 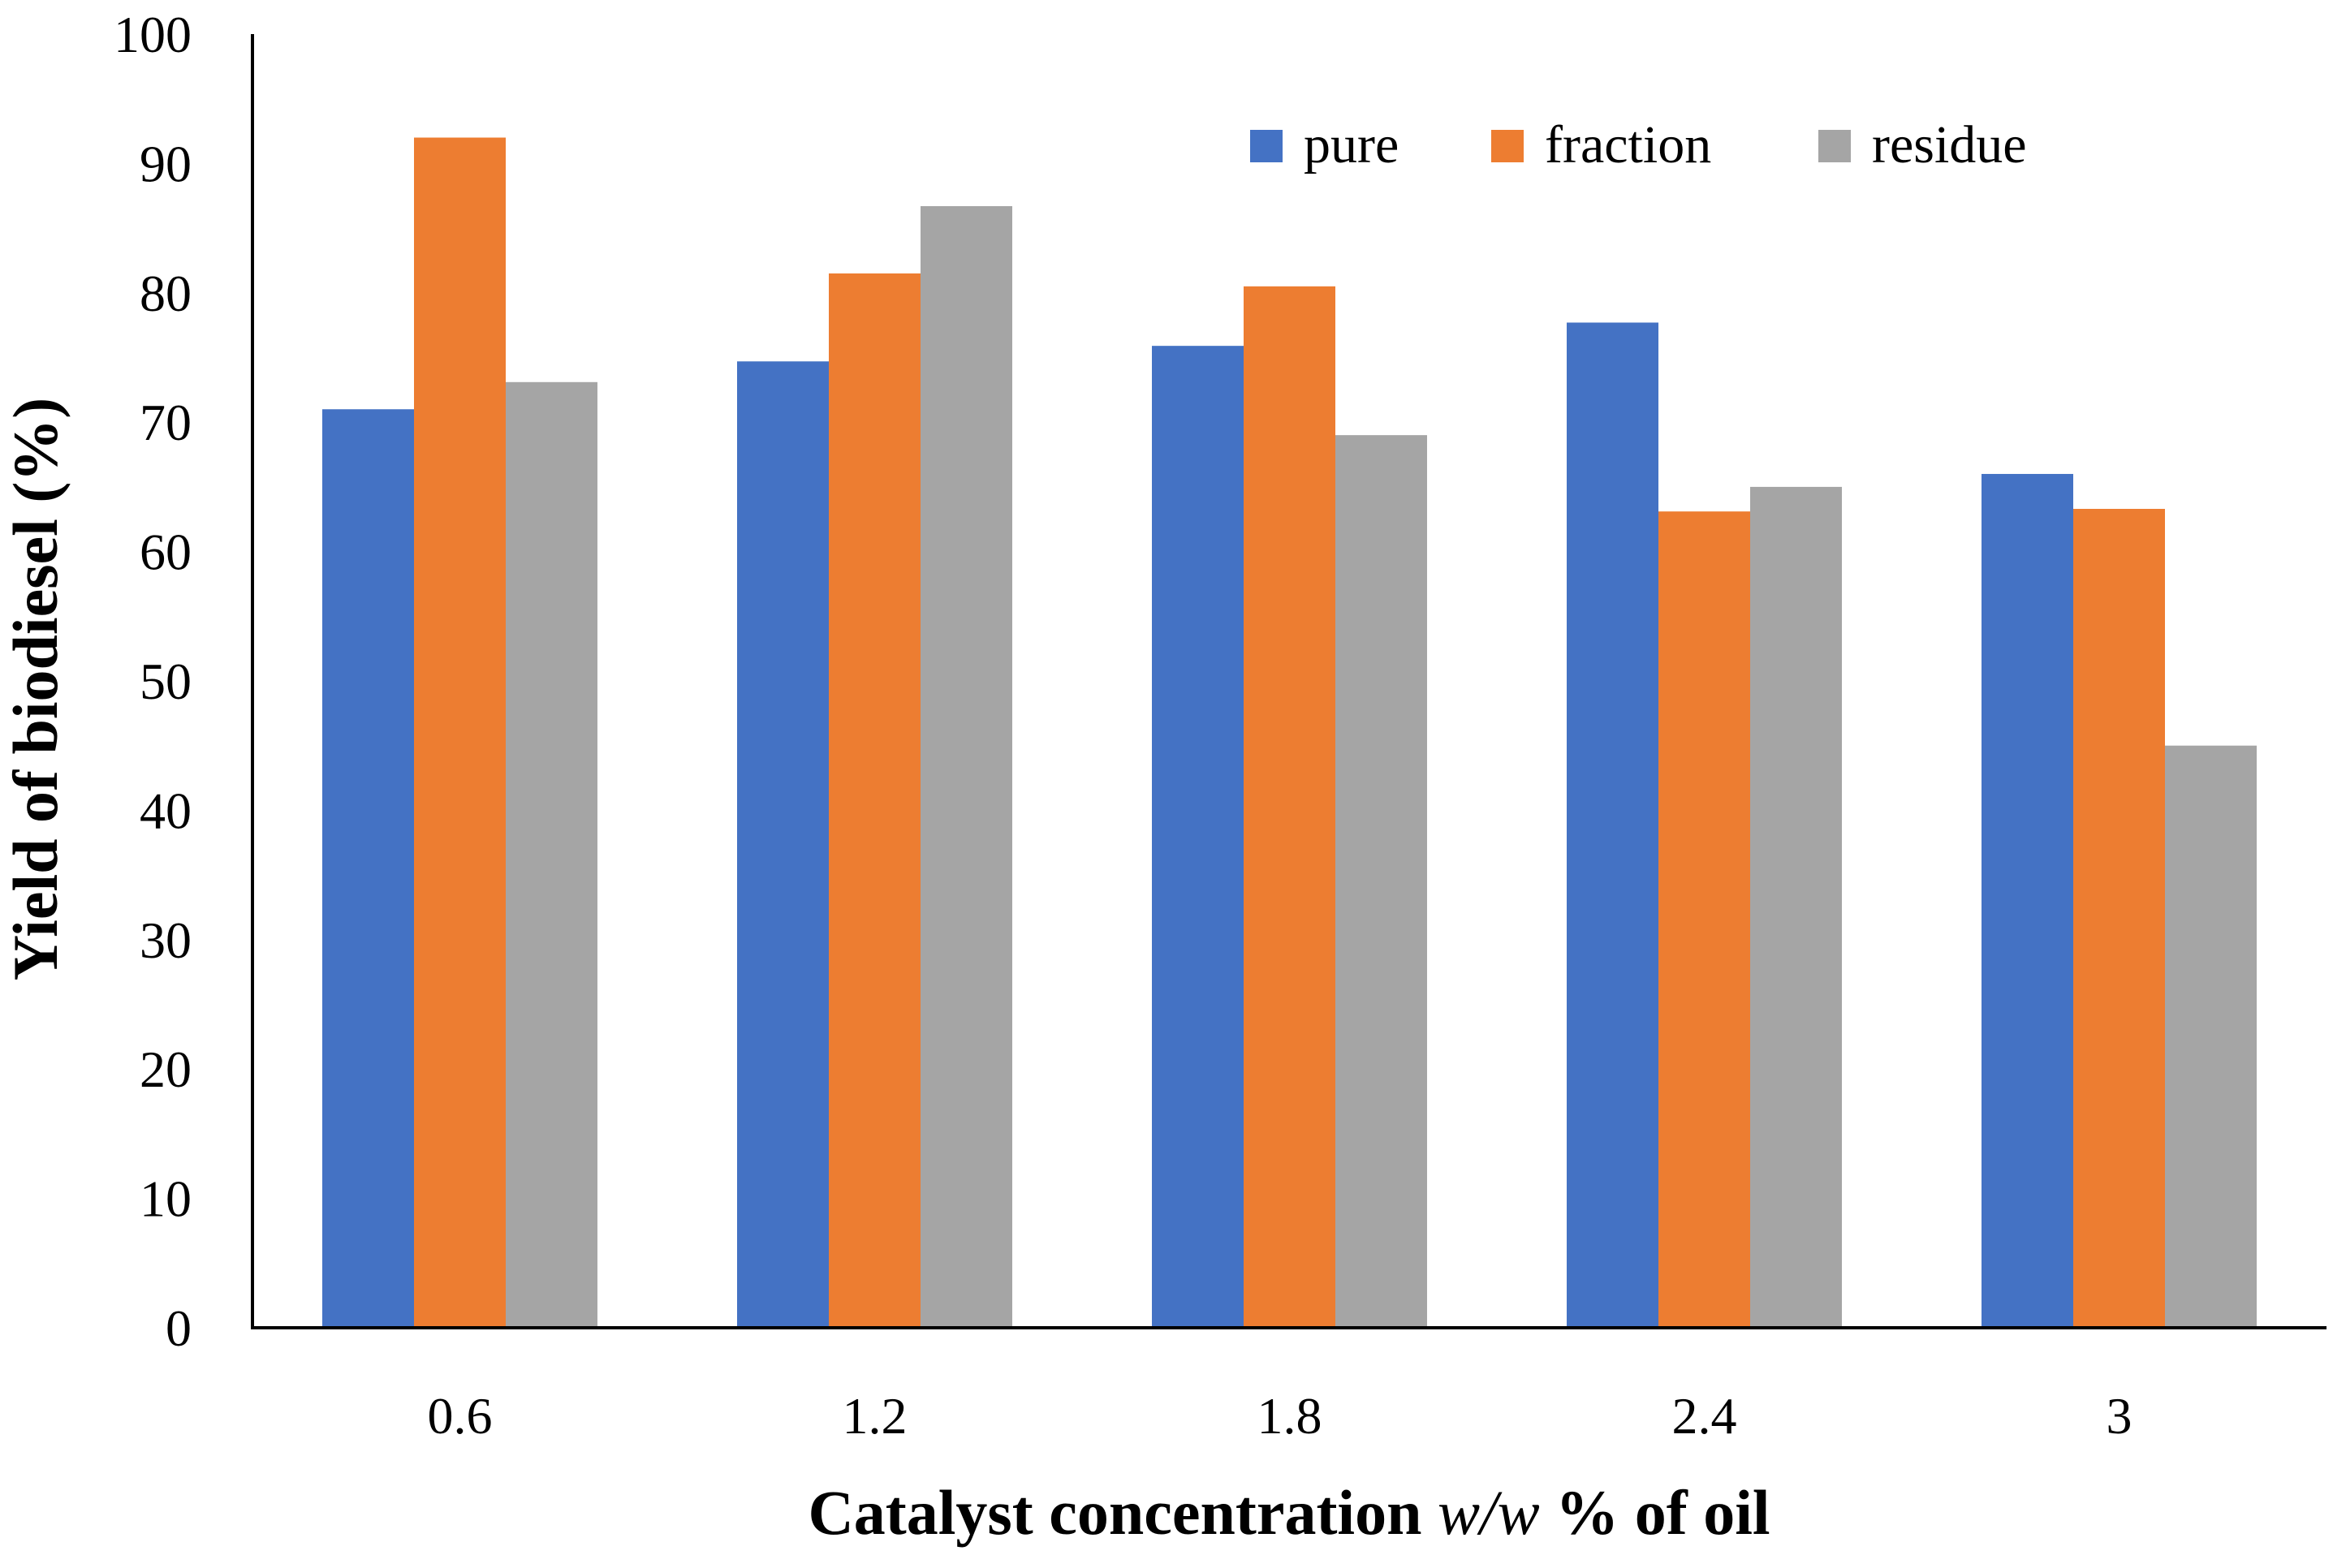 What do you see at coordinates (1628, 144) in the screenshot?
I see `legend-label-fraction: fraction` at bounding box center [1628, 144].